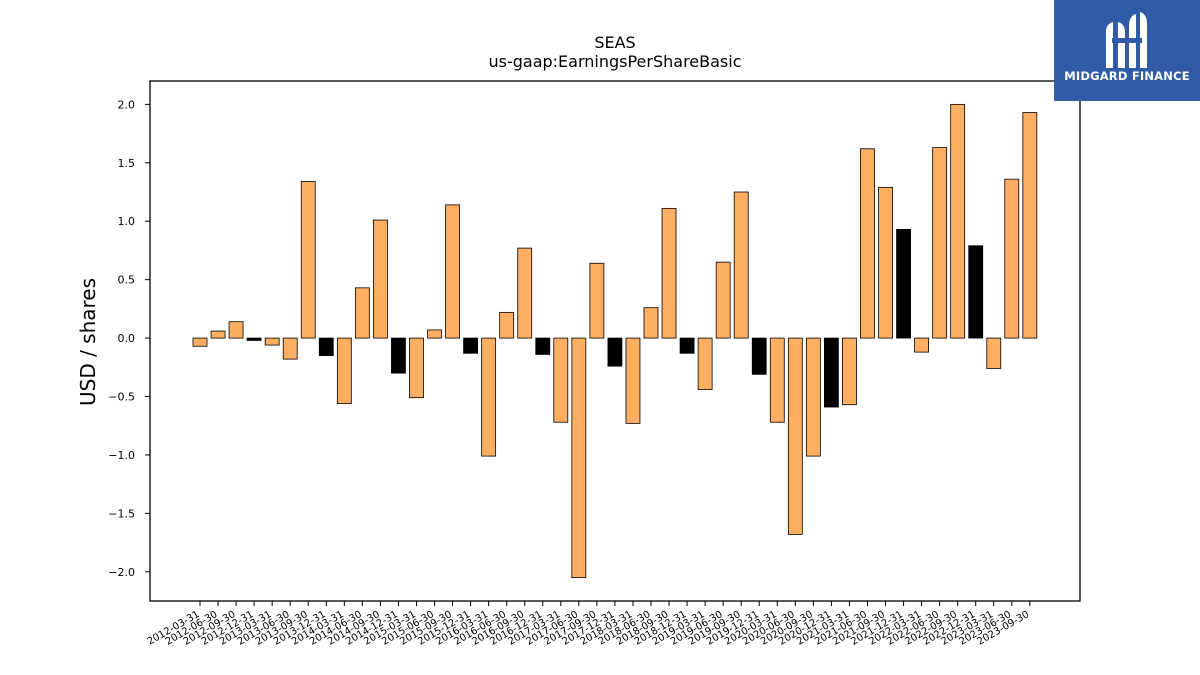 The image size is (1200, 675). Describe the element at coordinates (614, 42) in the screenshot. I see `chart-title: SEAS` at that location.